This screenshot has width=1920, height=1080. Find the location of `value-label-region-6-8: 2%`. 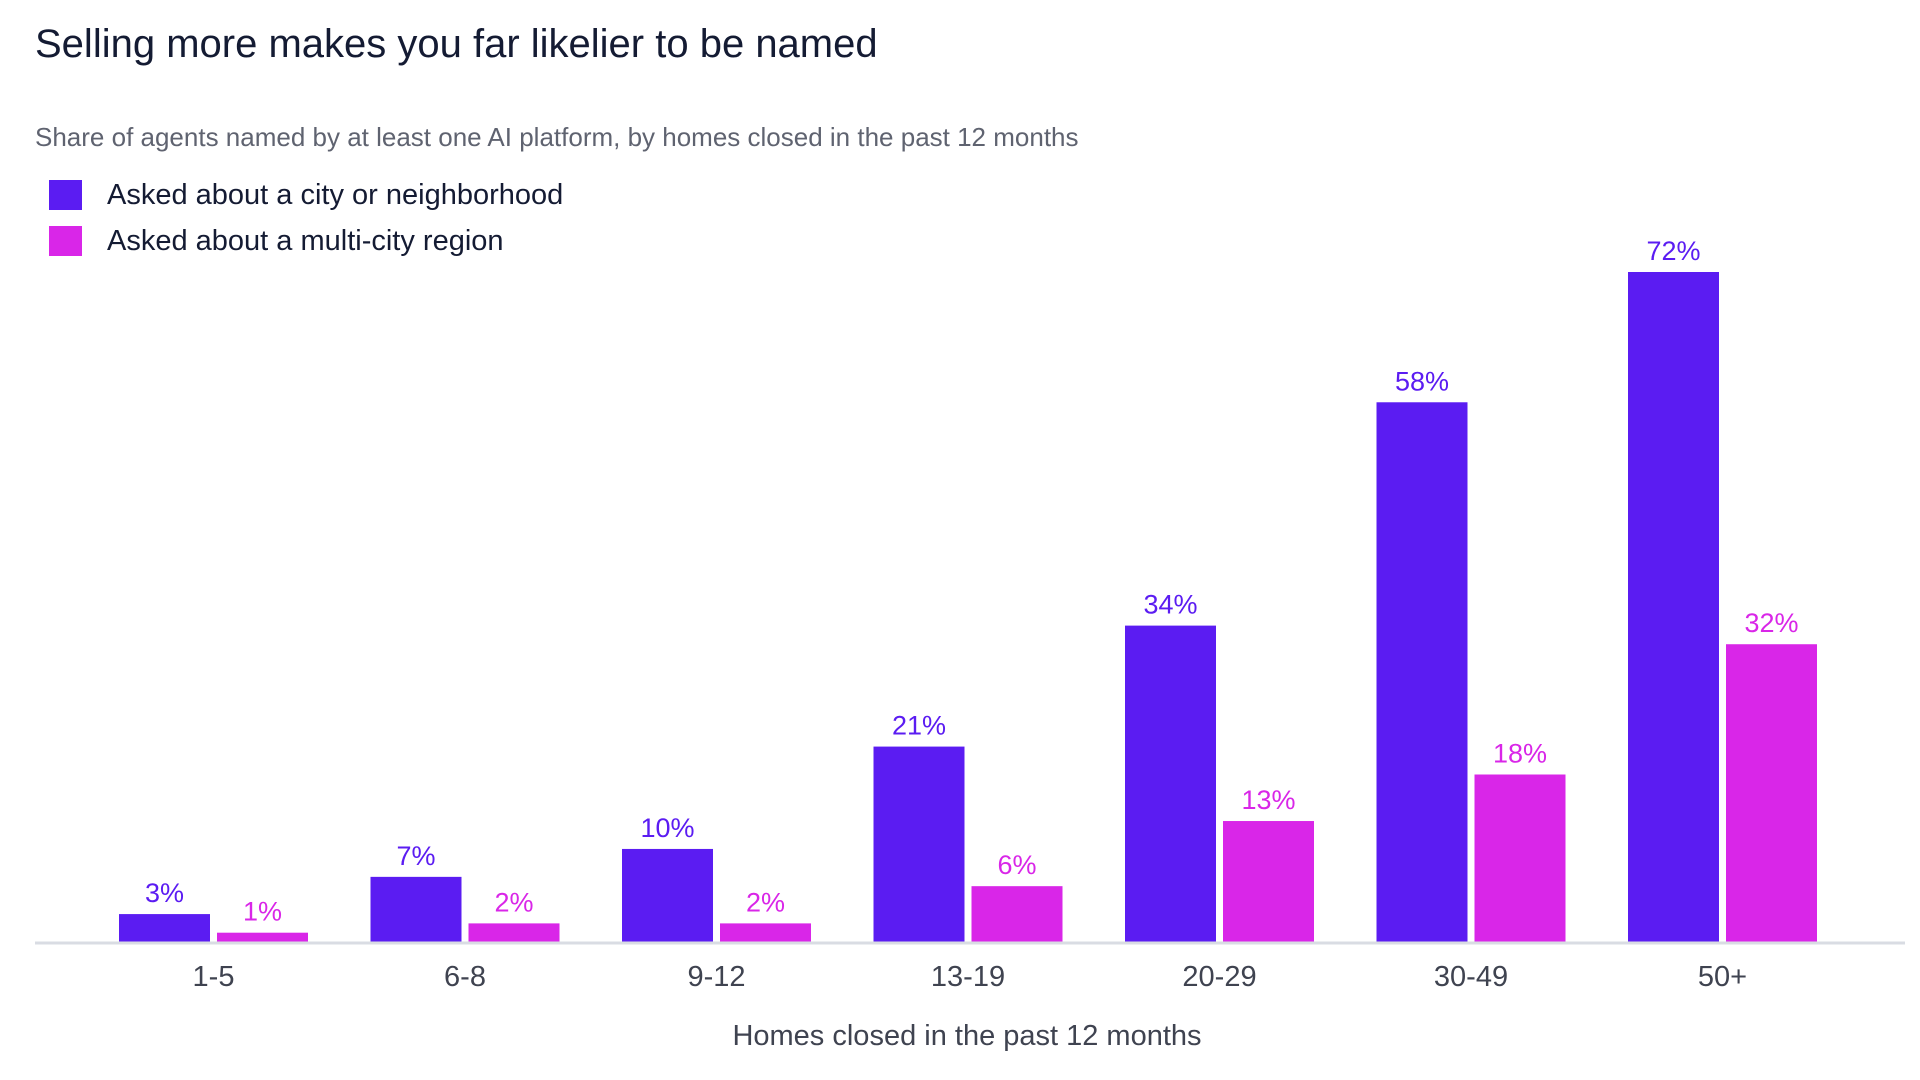

value-label-region-6-8: 2% is located at coordinates (513, 902).